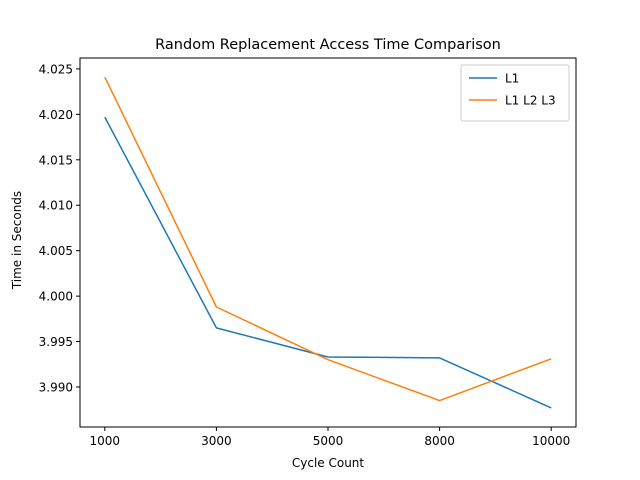 The image size is (640, 480). What do you see at coordinates (439, 441) in the screenshot?
I see `x-tick-label: 8000` at bounding box center [439, 441].